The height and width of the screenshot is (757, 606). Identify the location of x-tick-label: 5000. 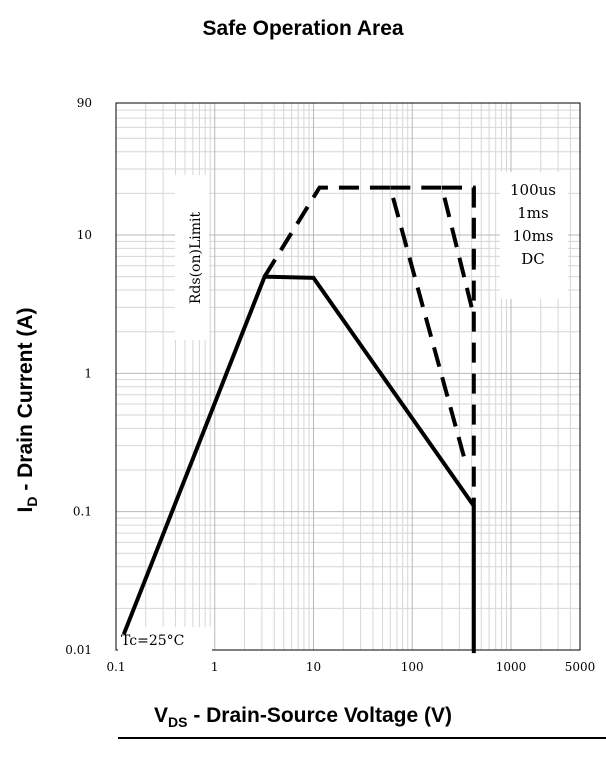
(580, 667).